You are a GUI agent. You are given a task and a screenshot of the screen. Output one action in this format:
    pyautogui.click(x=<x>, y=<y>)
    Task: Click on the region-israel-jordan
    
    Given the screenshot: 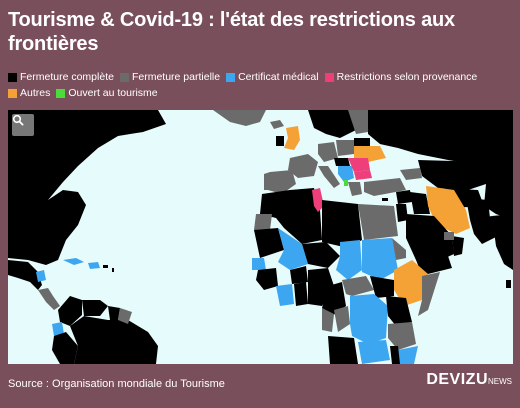 What is the action you would take?
    pyautogui.click(x=402, y=213)
    